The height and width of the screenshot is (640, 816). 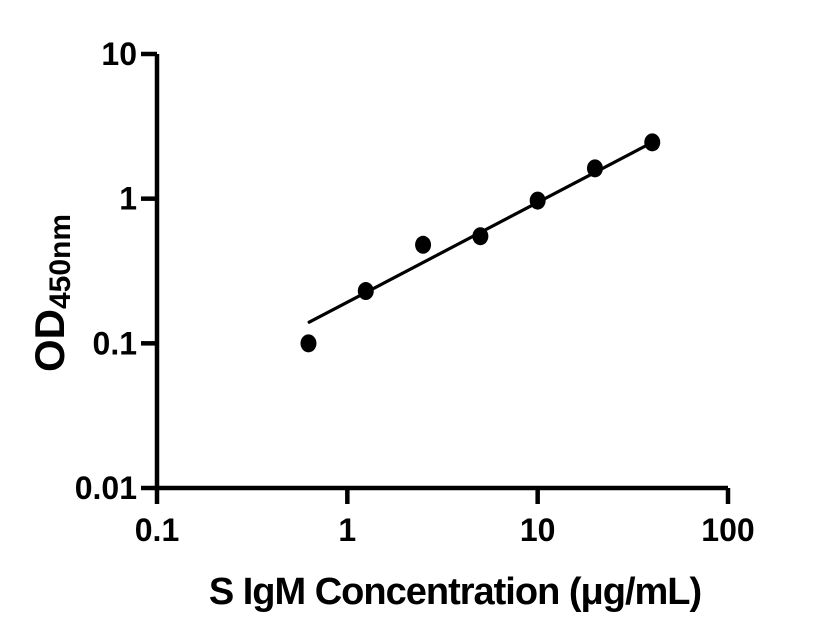 I want to click on y-tick-label-1: 1, so click(x=128, y=199).